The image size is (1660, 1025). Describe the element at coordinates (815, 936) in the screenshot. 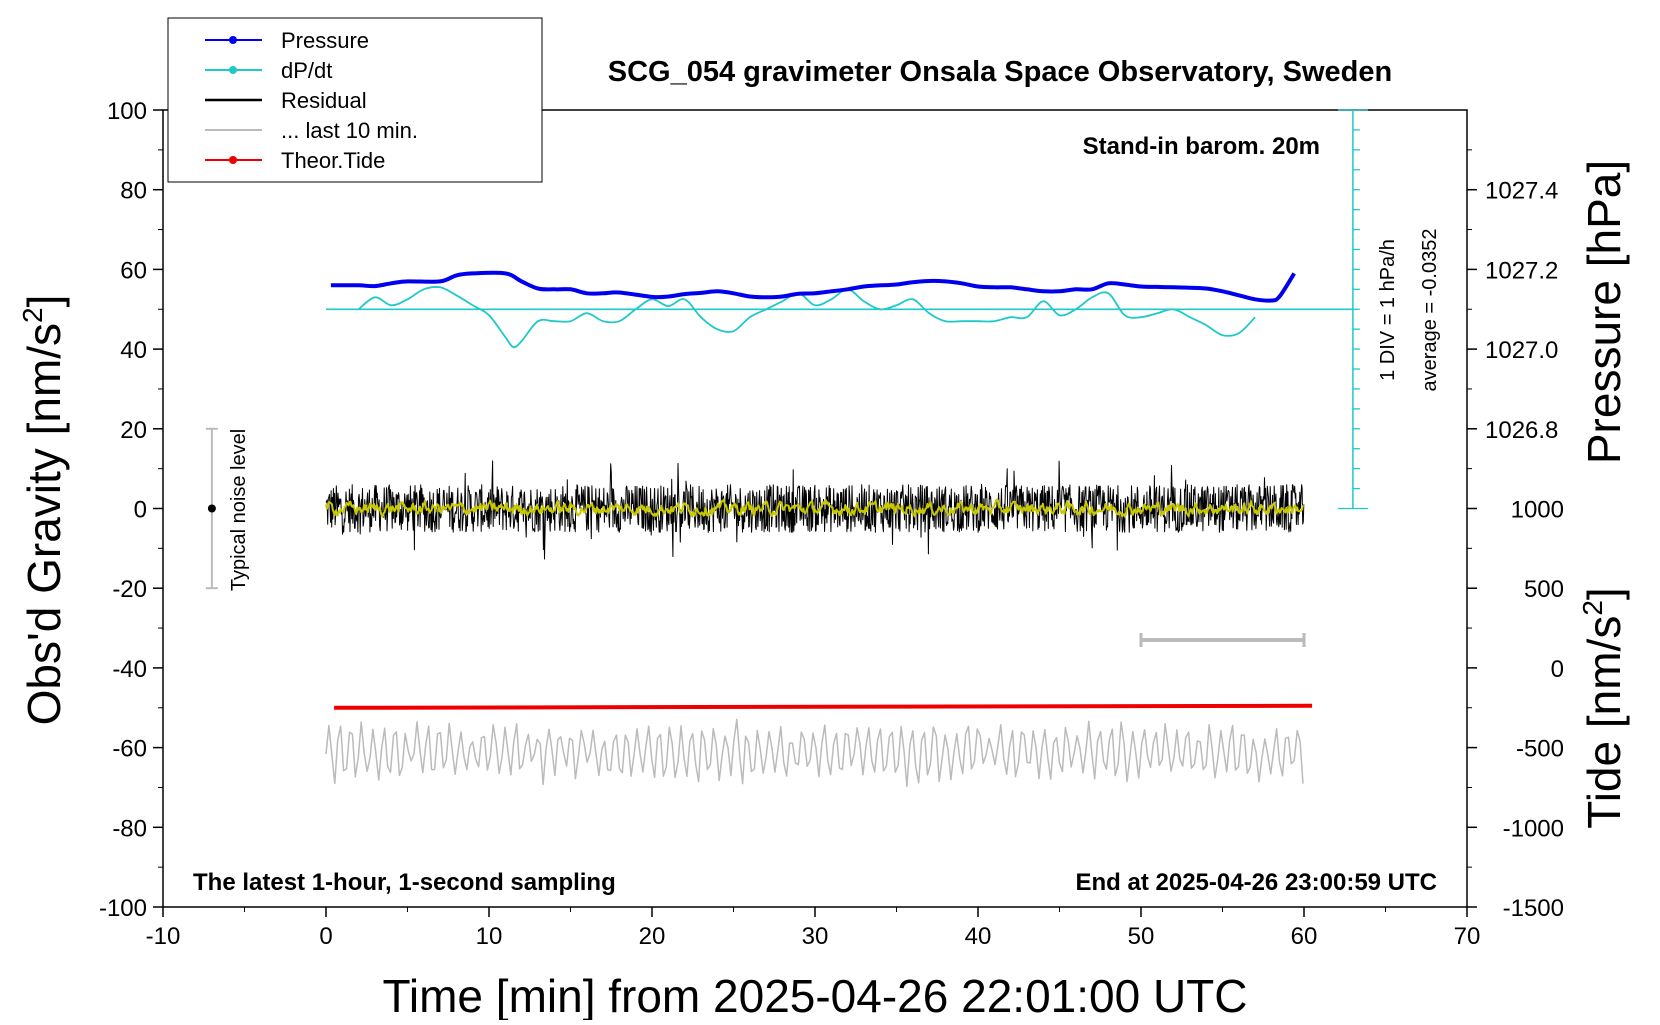

I see `x-tick-label: 30` at that location.